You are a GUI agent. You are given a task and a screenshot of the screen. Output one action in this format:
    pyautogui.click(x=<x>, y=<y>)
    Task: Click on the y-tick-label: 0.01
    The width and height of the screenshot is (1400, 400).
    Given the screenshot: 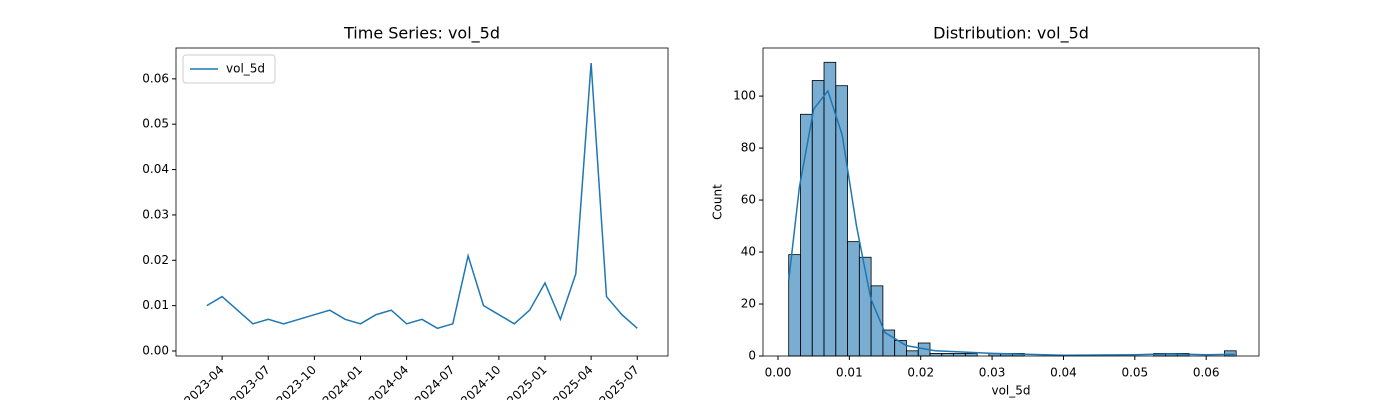 What is the action you would take?
    pyautogui.click(x=155, y=305)
    